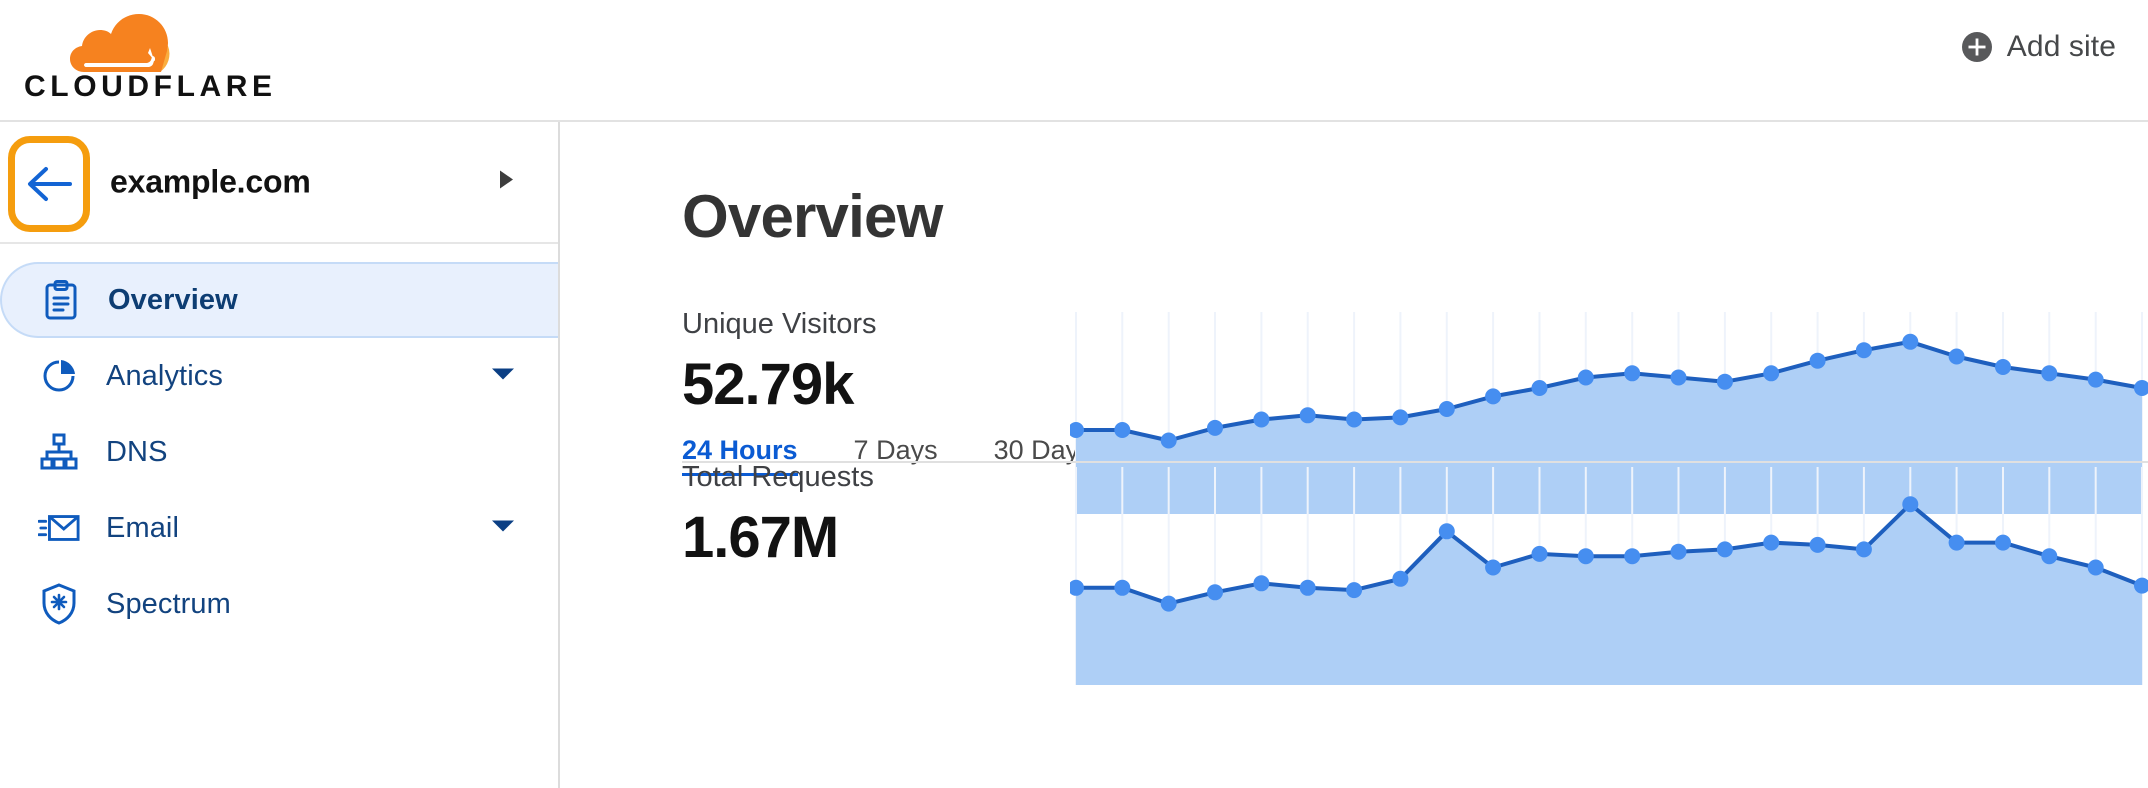  What do you see at coordinates (812, 216) in the screenshot?
I see `page-title: Overview` at bounding box center [812, 216].